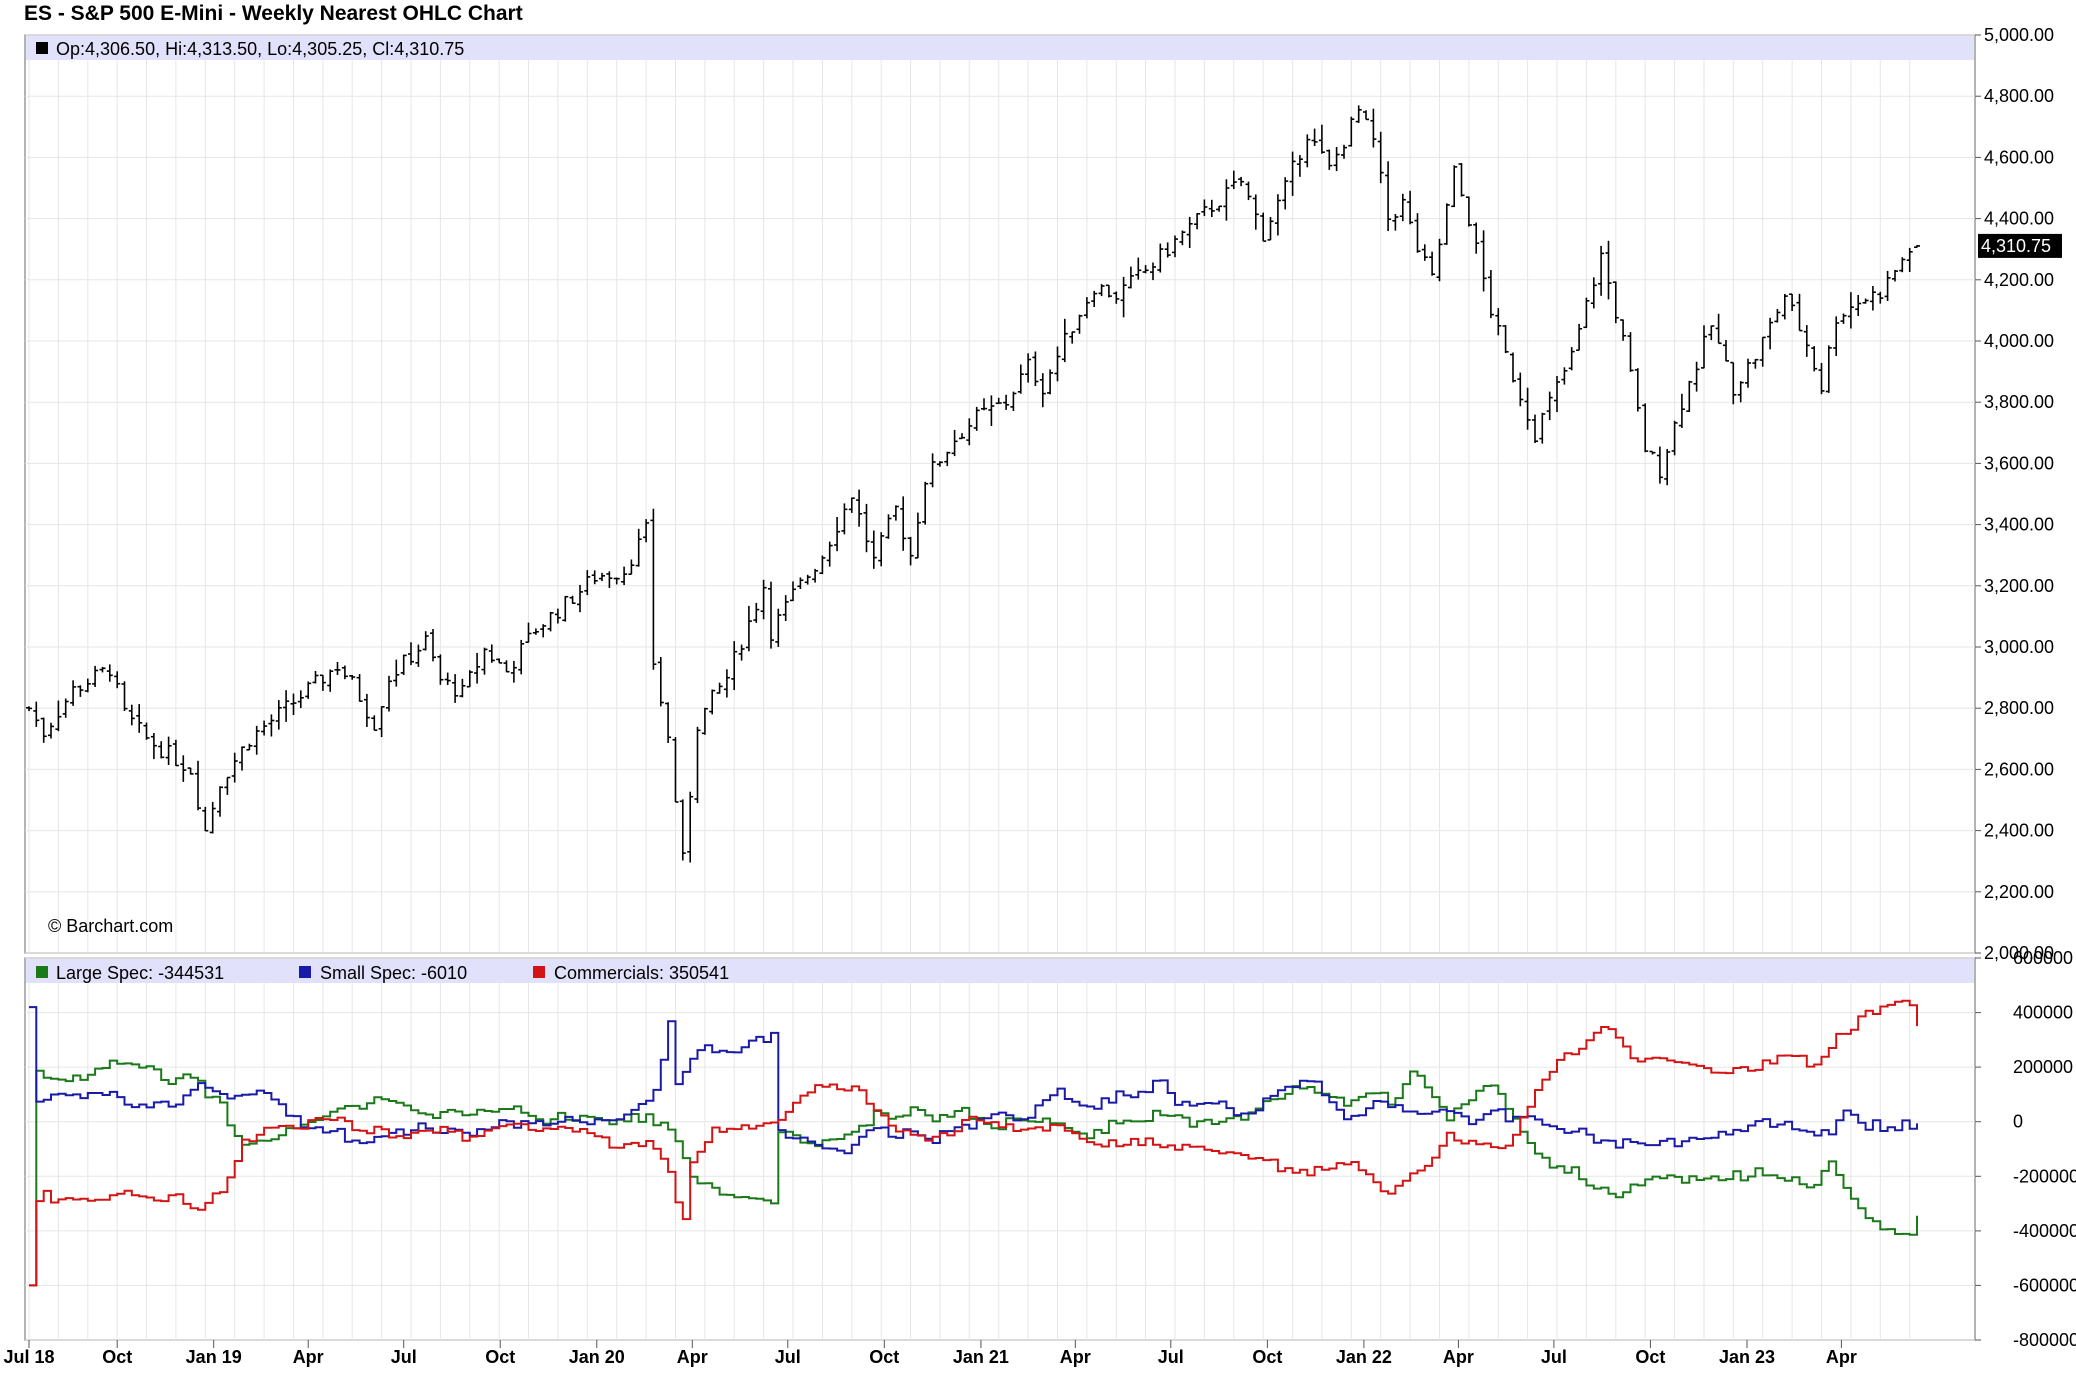  What do you see at coordinates (2020, 245) in the screenshot?
I see `last-price-marker: 4,310.75` at bounding box center [2020, 245].